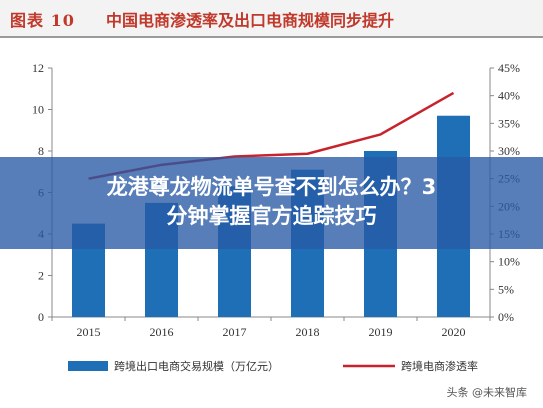 Image resolution: width=543 pixels, height=408 pixels. What do you see at coordinates (509, 68) in the screenshot?
I see `y-right-tick-label: 45%` at bounding box center [509, 68].